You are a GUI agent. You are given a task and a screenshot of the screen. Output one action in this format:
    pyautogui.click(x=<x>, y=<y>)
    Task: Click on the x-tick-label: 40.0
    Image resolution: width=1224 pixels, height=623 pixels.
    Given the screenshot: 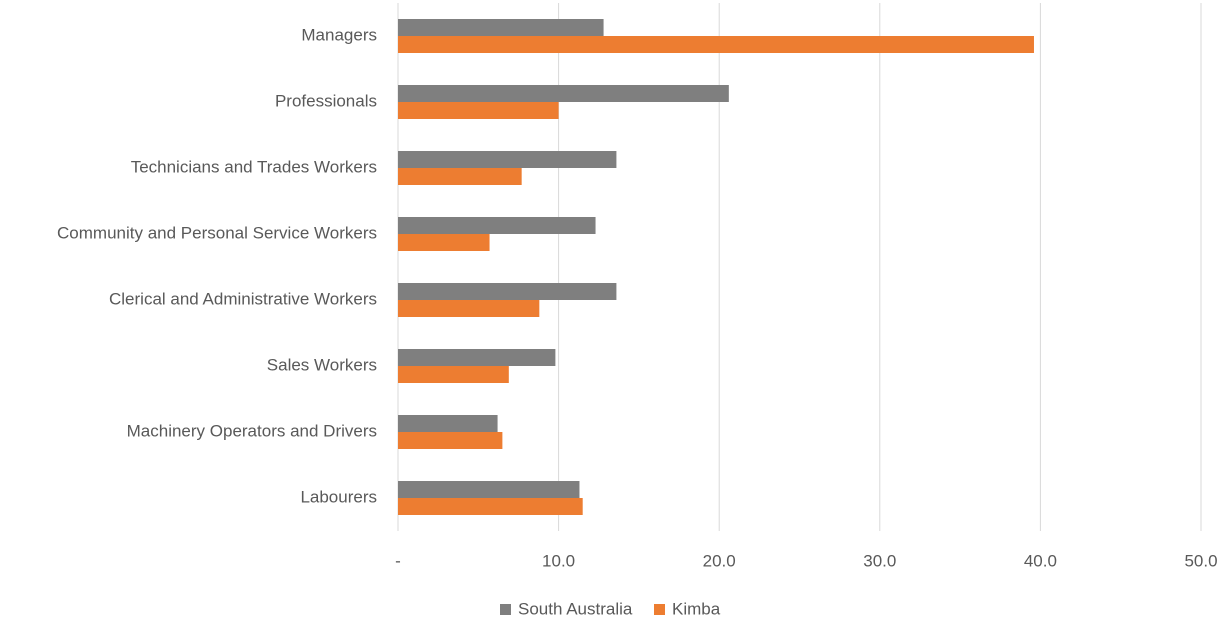 What is the action you would take?
    pyautogui.click(x=1040, y=560)
    